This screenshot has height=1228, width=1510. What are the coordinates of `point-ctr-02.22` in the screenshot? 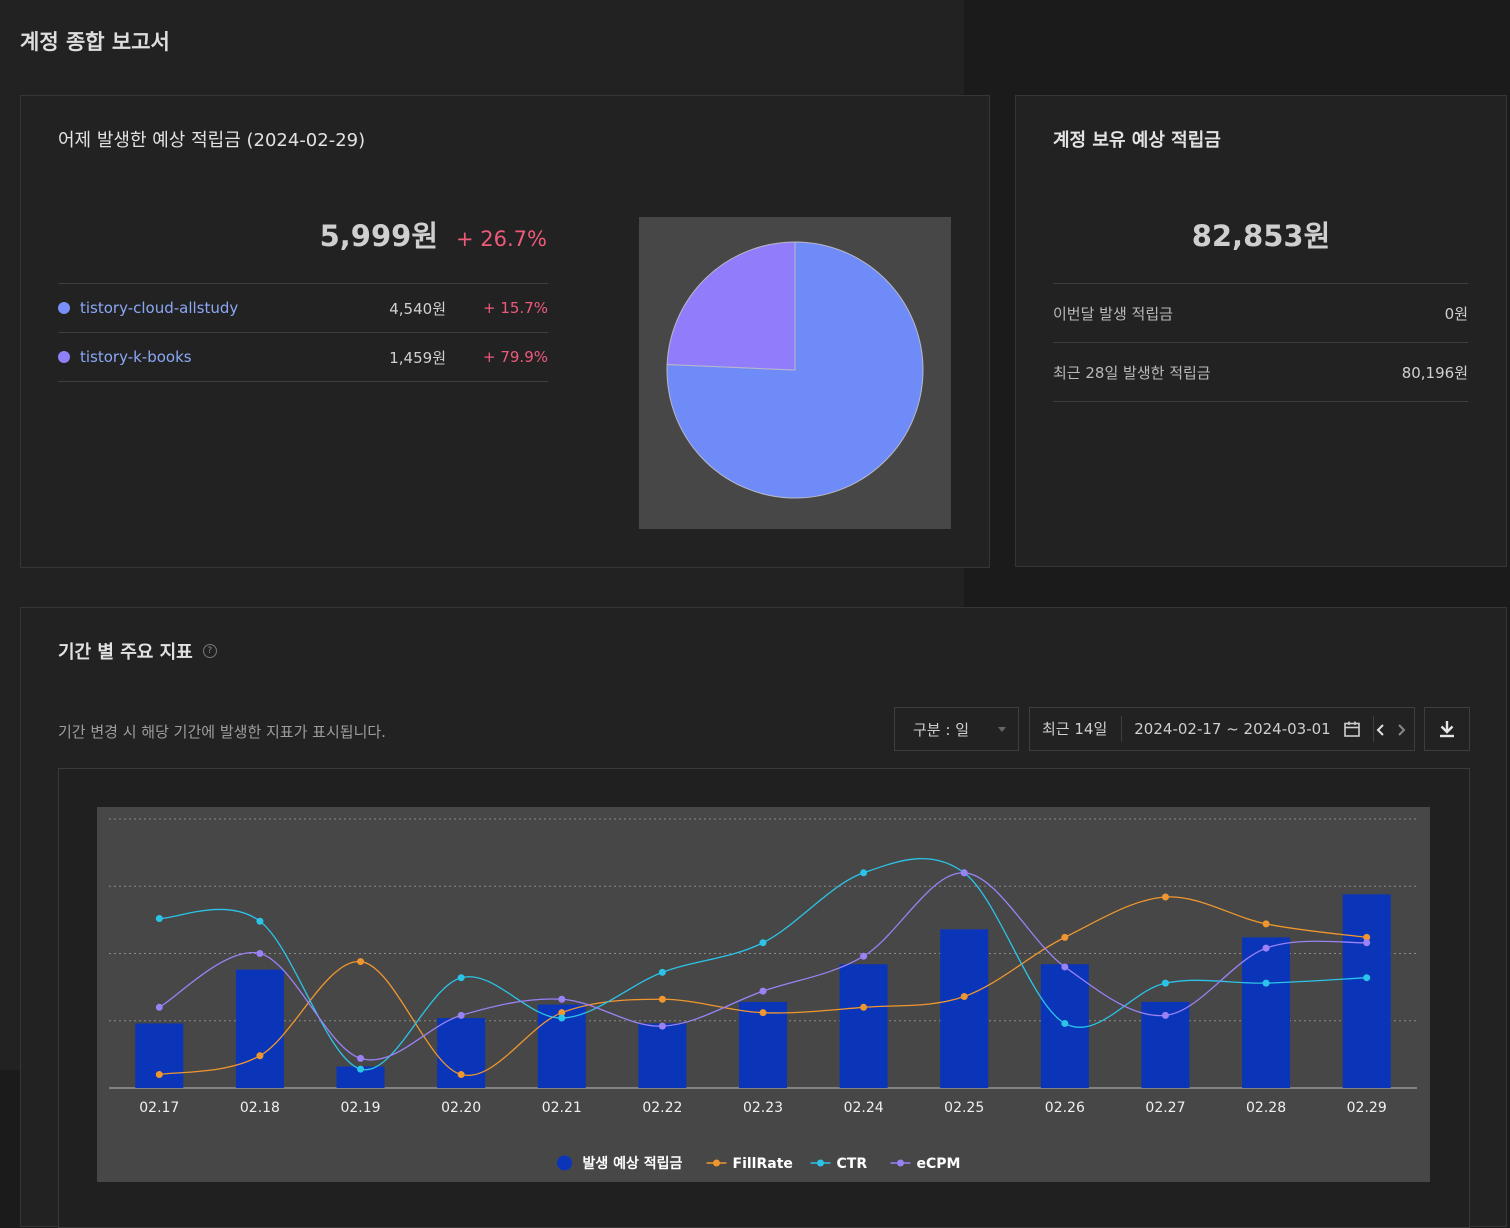 It's located at (662, 972).